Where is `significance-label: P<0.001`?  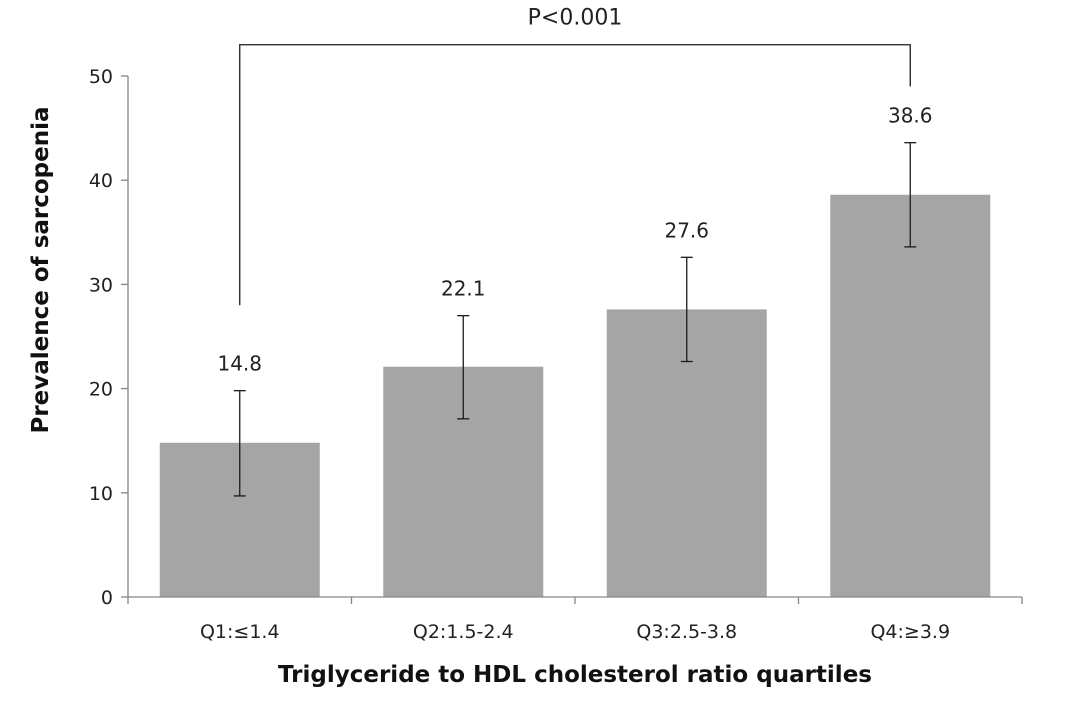 significance-label: P<0.001 is located at coordinates (575, 18).